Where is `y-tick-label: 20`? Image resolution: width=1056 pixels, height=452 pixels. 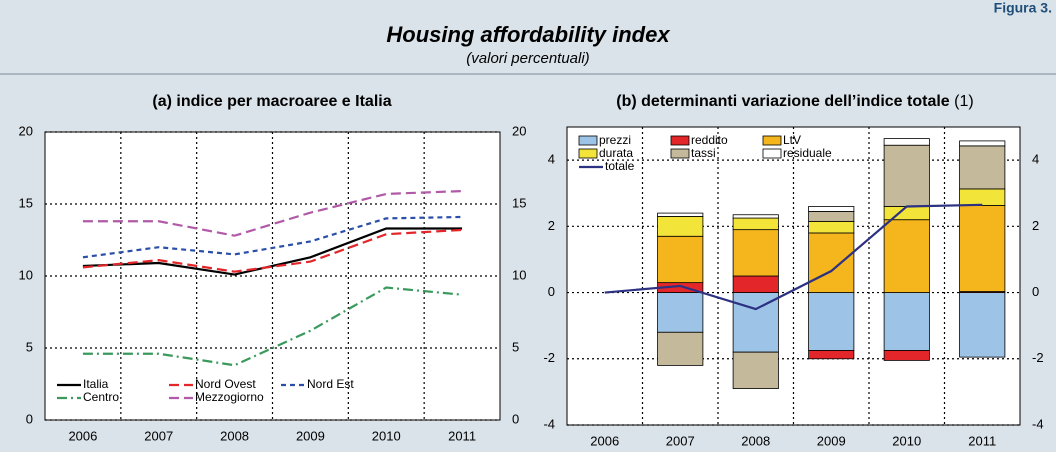
y-tick-label: 20 is located at coordinates (26, 130).